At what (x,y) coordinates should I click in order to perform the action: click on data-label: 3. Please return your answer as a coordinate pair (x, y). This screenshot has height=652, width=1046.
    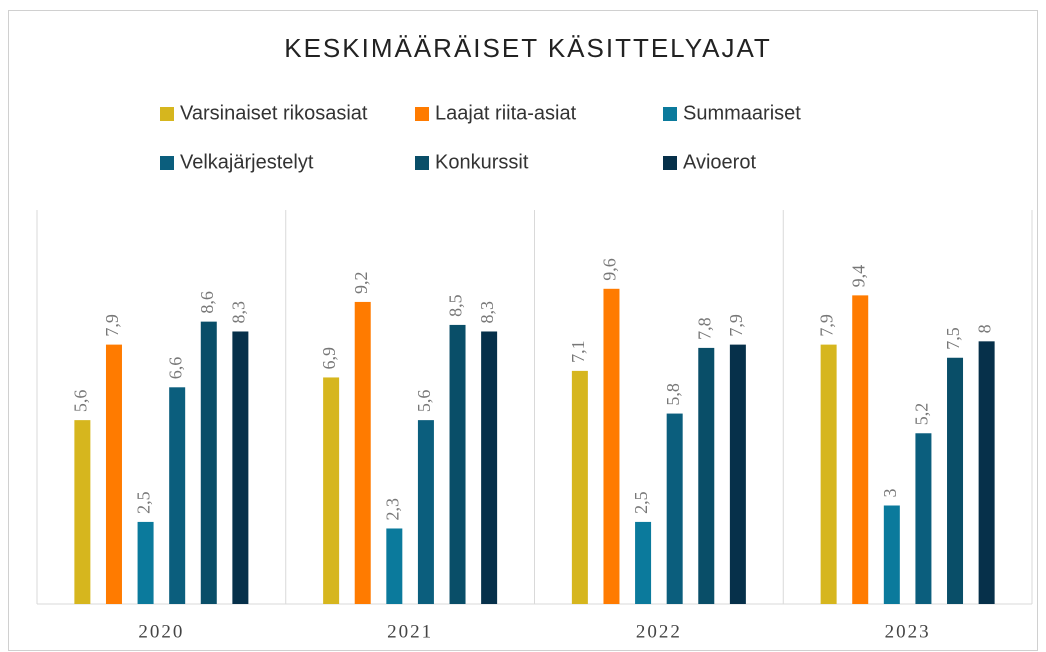
    Looking at the image, I should click on (890, 493).